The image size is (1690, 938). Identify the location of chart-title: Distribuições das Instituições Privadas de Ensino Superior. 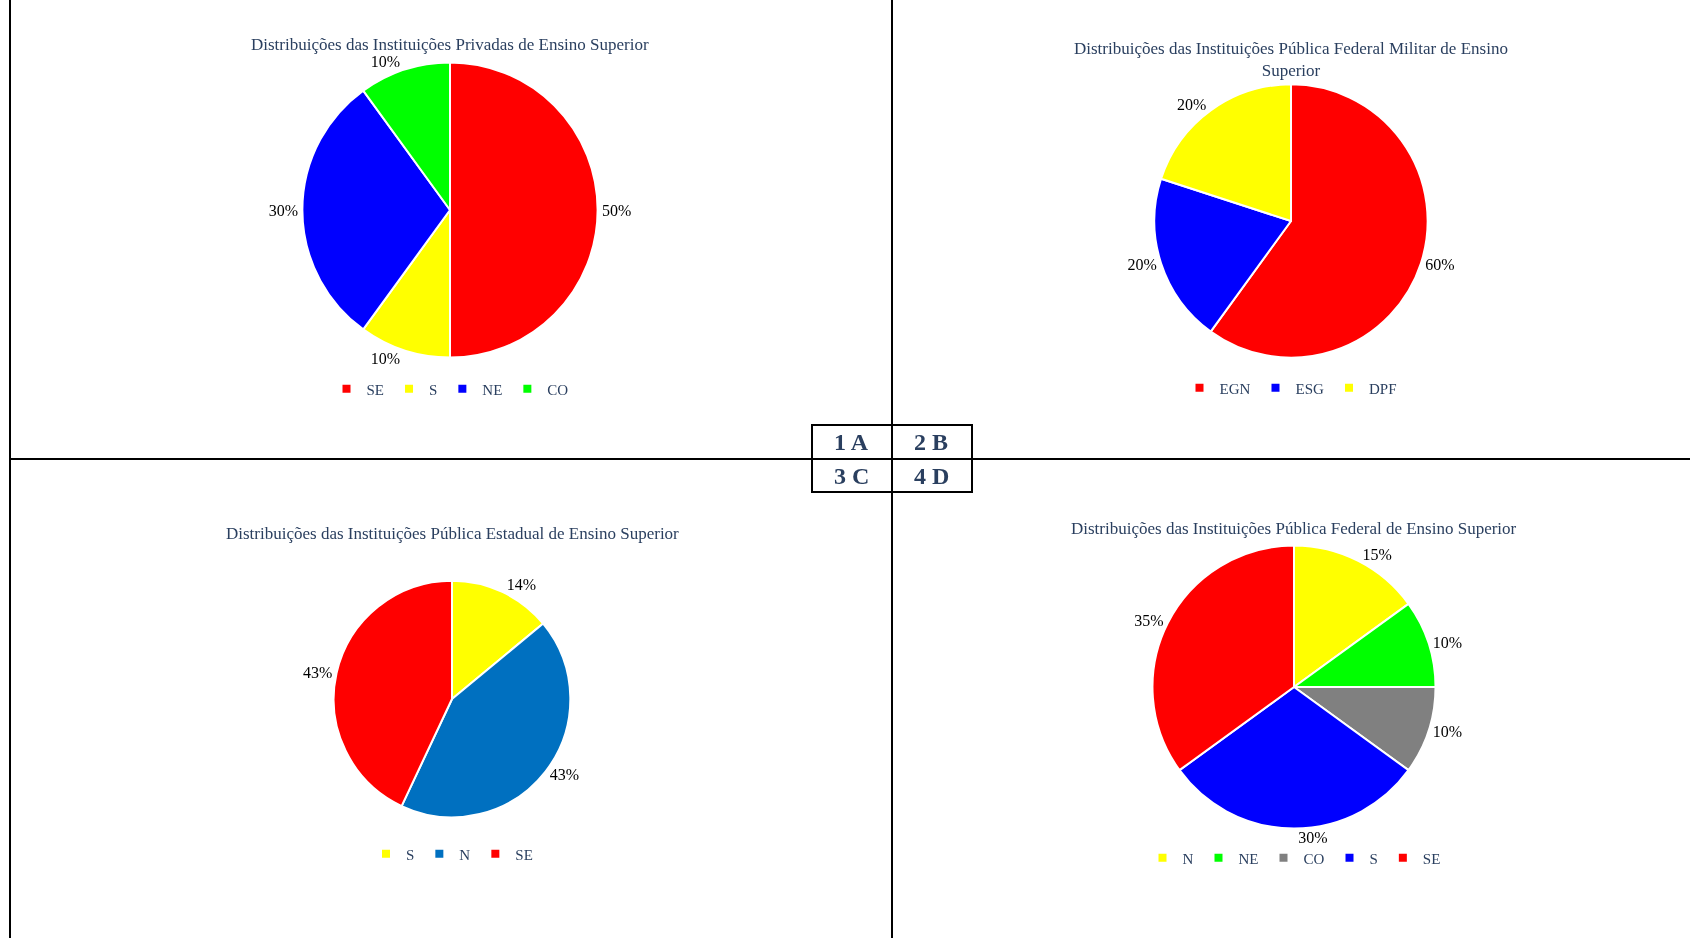
(450, 44).